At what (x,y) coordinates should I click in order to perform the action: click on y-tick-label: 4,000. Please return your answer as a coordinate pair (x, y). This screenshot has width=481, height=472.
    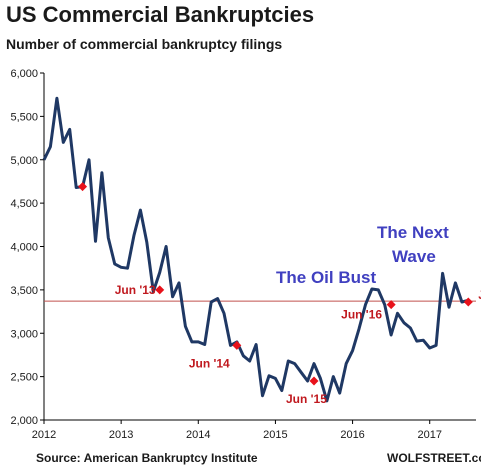
    Looking at the image, I should click on (24, 248).